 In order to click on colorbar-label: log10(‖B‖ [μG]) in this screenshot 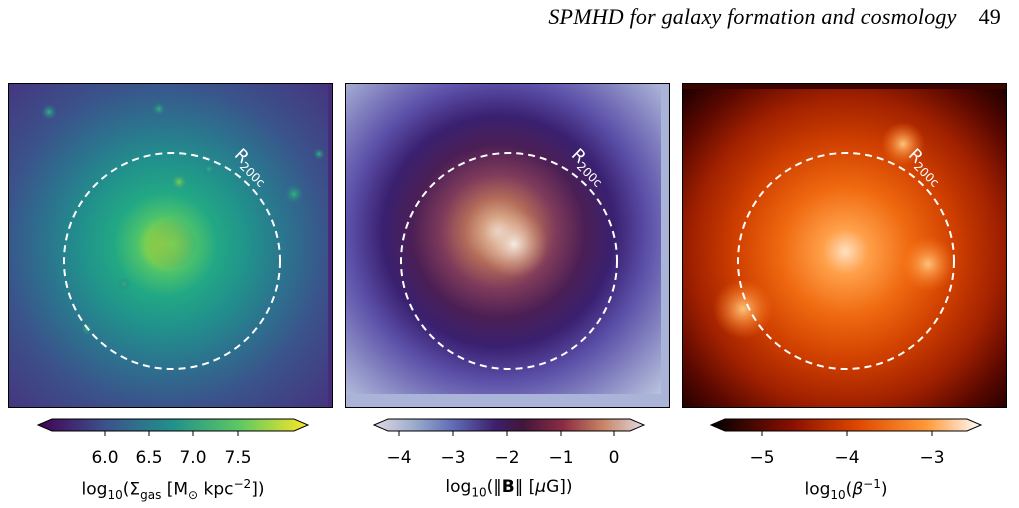, I will do `click(509, 488)`.